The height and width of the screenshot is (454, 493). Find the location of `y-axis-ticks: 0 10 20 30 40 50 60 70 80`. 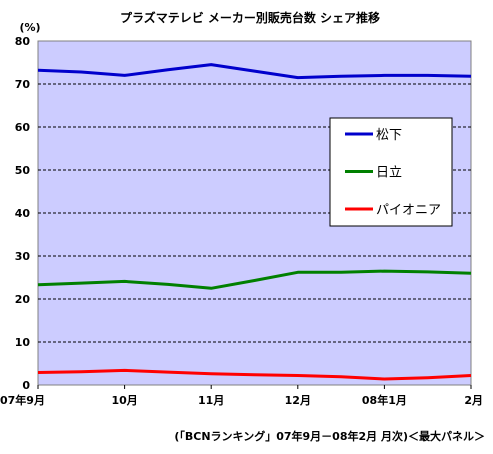

y-axis-ticks: 0 10 20 30 40 50 60 70 80 is located at coordinates (23, 213).